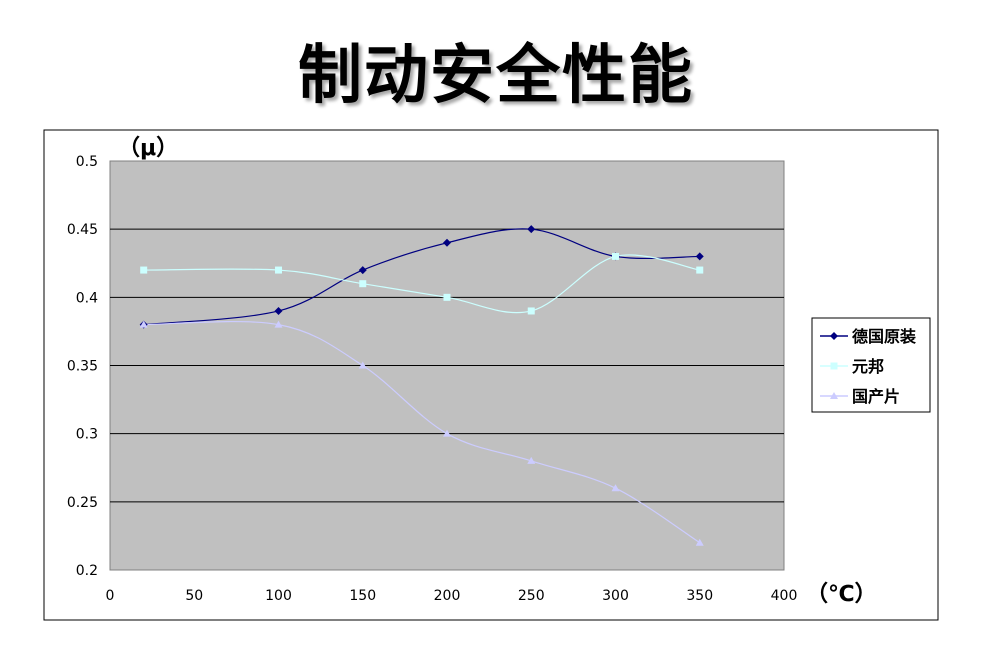 The height and width of the screenshot is (657, 992). I want to click on y-axis-ticks: 0.2 0.25 0.3 0.35 0.4 0.45 0.5, so click(82, 366).